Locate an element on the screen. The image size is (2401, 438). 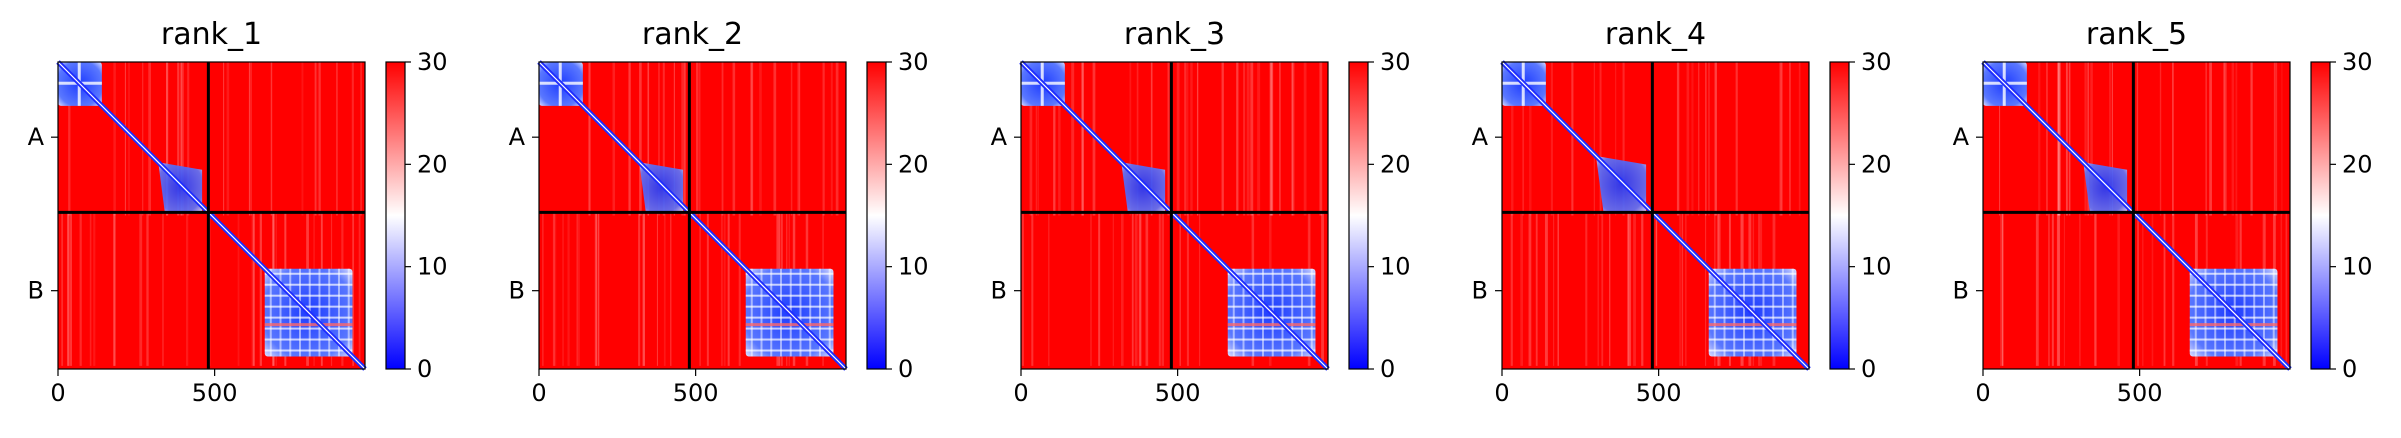
heatmap-diagonal-core is located at coordinates (2136, 215).